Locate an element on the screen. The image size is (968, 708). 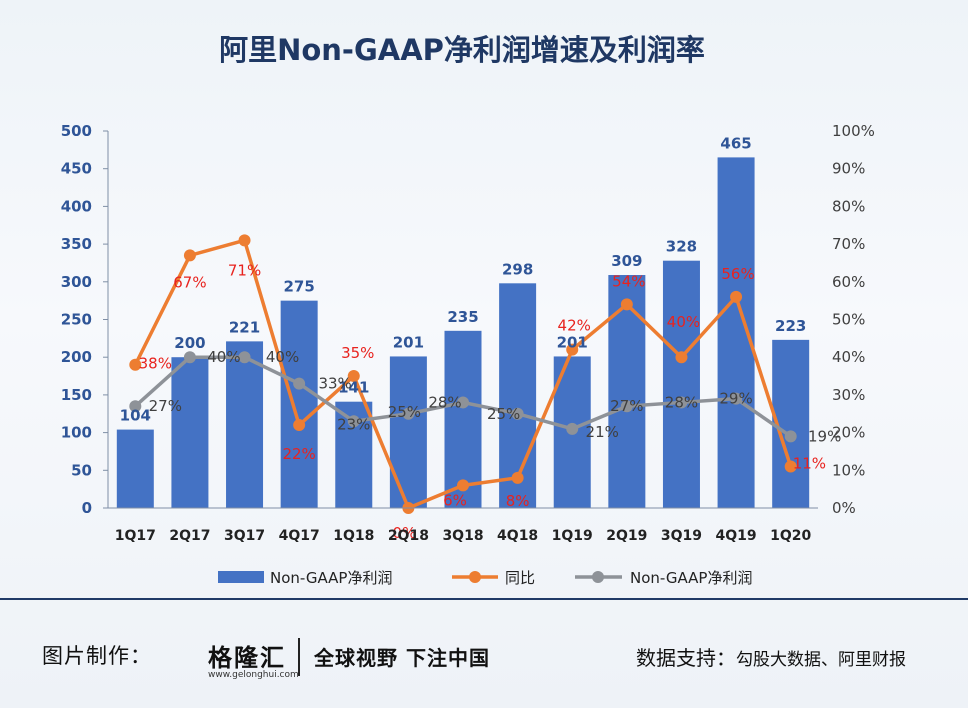
right-axis-label: 20% is located at coordinates (848, 433).